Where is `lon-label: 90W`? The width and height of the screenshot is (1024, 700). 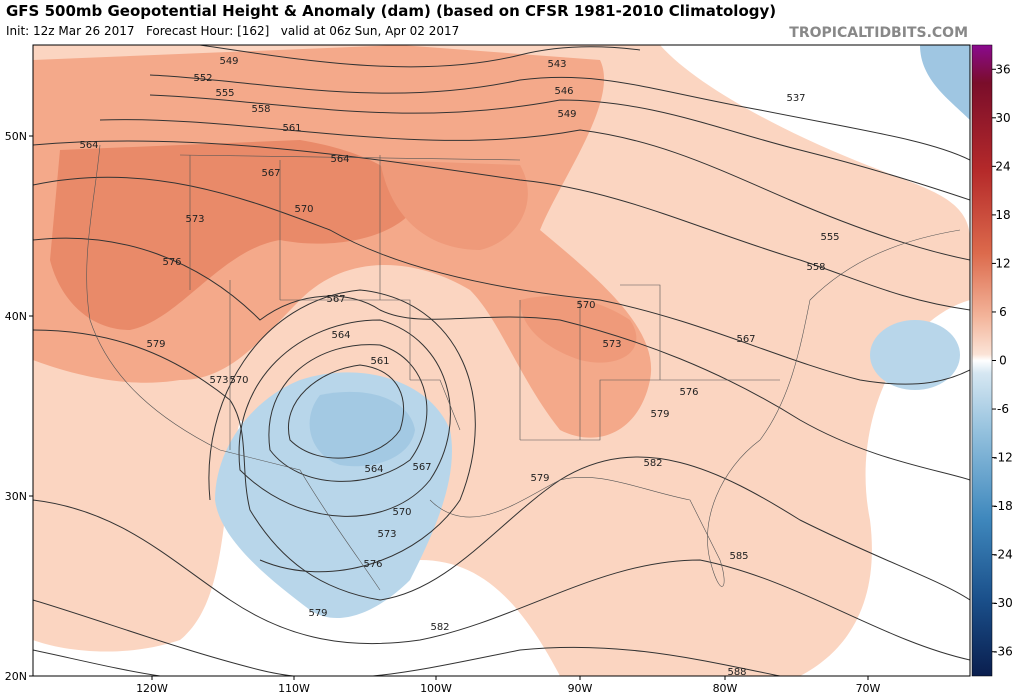
lon-label: 90W is located at coordinates (580, 688).